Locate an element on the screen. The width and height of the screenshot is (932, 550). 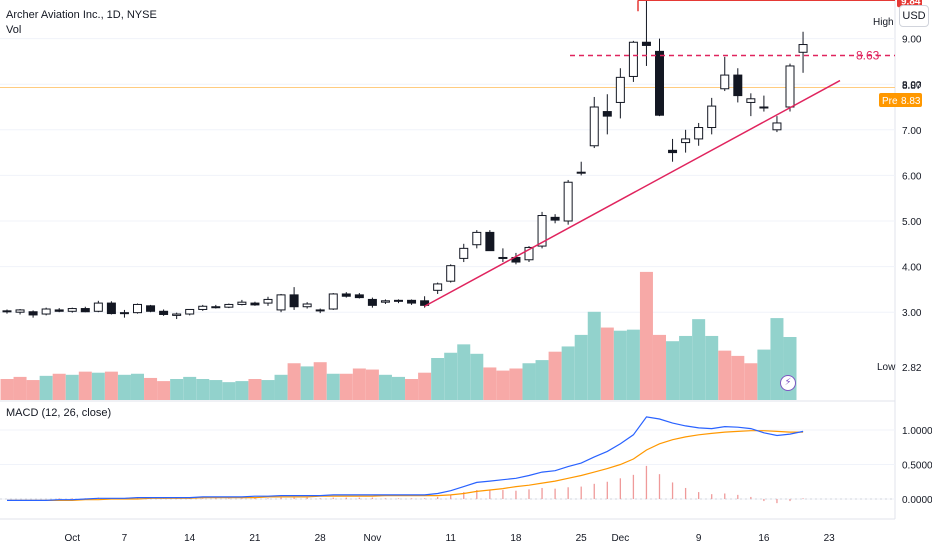
price-tick-label: 8.00 is located at coordinates (912, 85).